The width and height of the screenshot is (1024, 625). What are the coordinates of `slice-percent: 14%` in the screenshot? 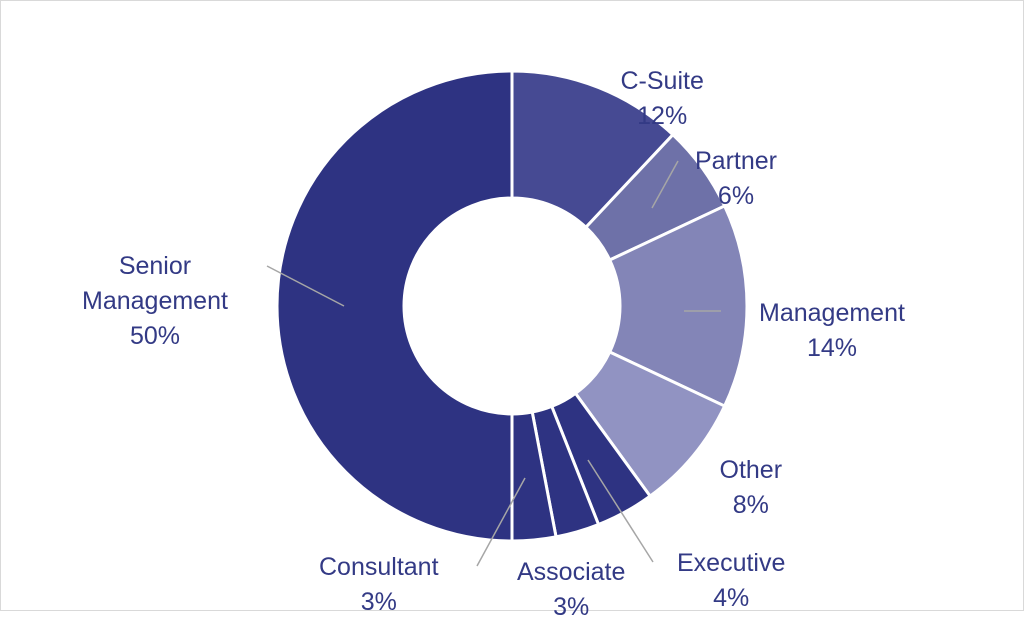 It's located at (831, 348).